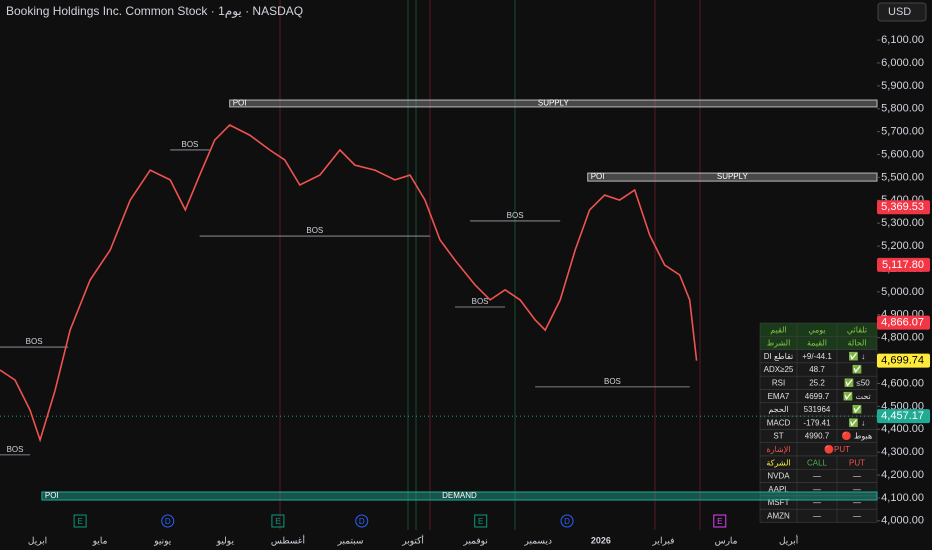 This screenshot has width=932, height=550. What do you see at coordinates (817, 343) in the screenshot?
I see `table-cell: القيمة` at bounding box center [817, 343].